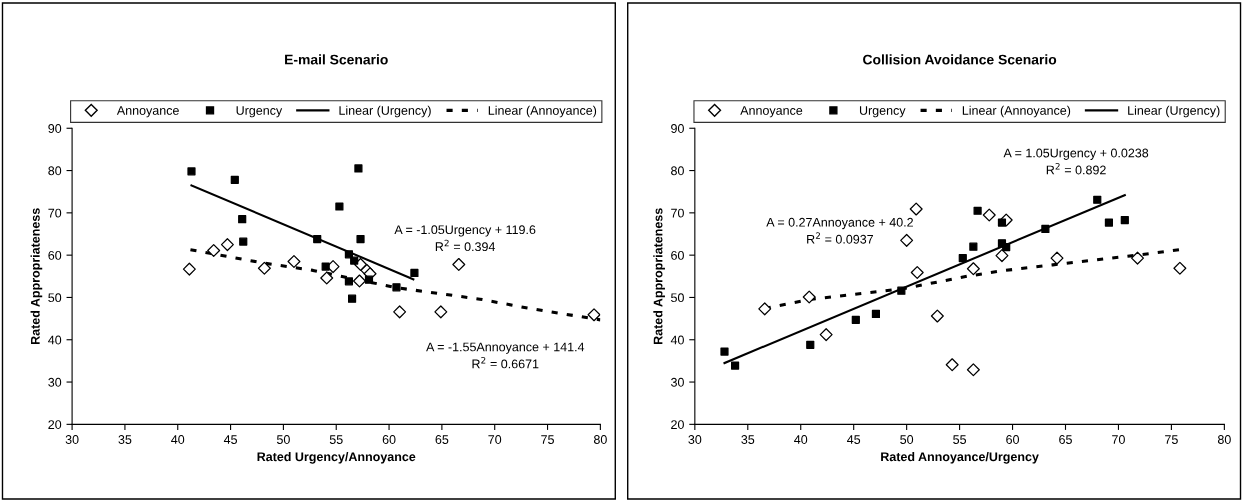 Image resolution: width=1243 pixels, height=501 pixels. Describe the element at coordinates (336, 457) in the screenshot. I see `x-axis-title: Rated Urgency/Annoyance` at that location.